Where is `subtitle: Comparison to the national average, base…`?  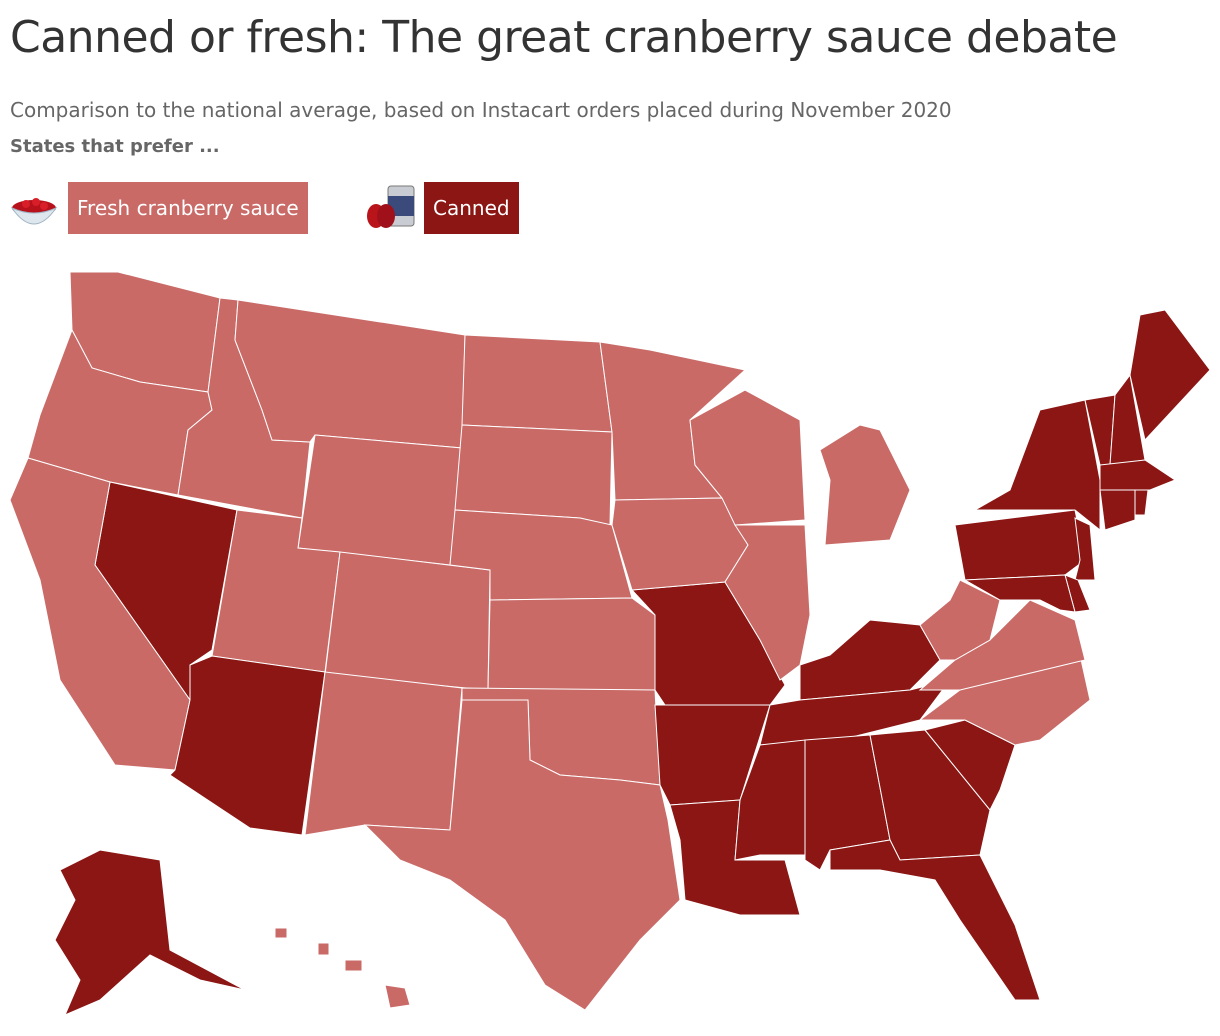 subtitle: Comparison to the national average, base… is located at coordinates (481, 110).